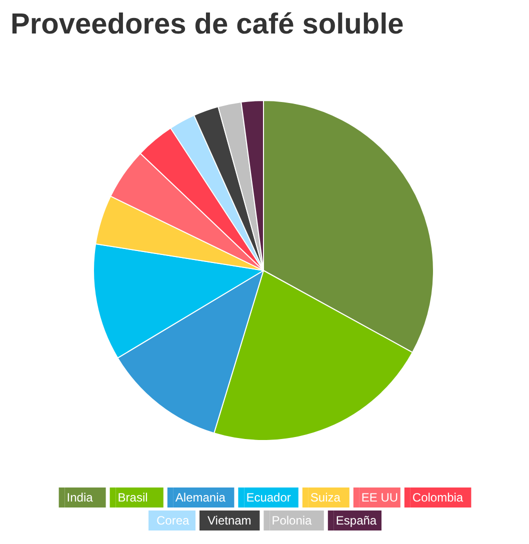 This screenshot has height=544, width=529. I want to click on legend-label: Ecuador, so click(268, 497).